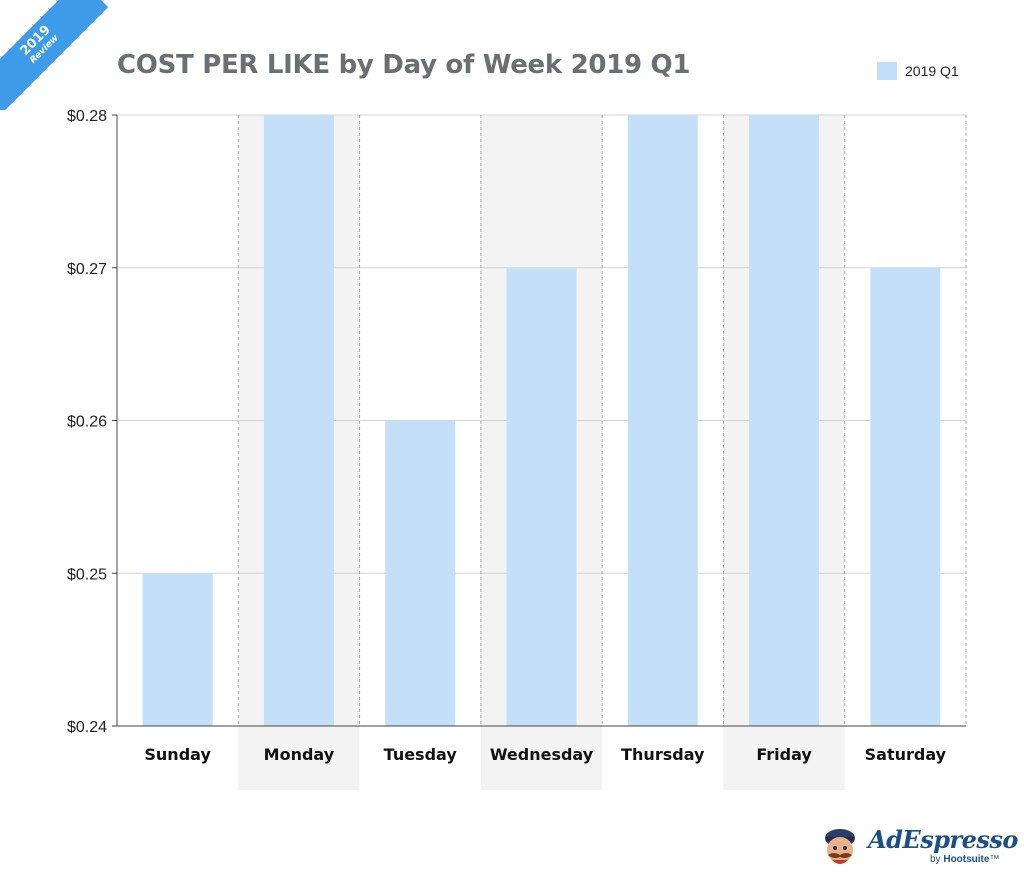  What do you see at coordinates (87, 574) in the screenshot?
I see `y-tick-label-1: $0.25` at bounding box center [87, 574].